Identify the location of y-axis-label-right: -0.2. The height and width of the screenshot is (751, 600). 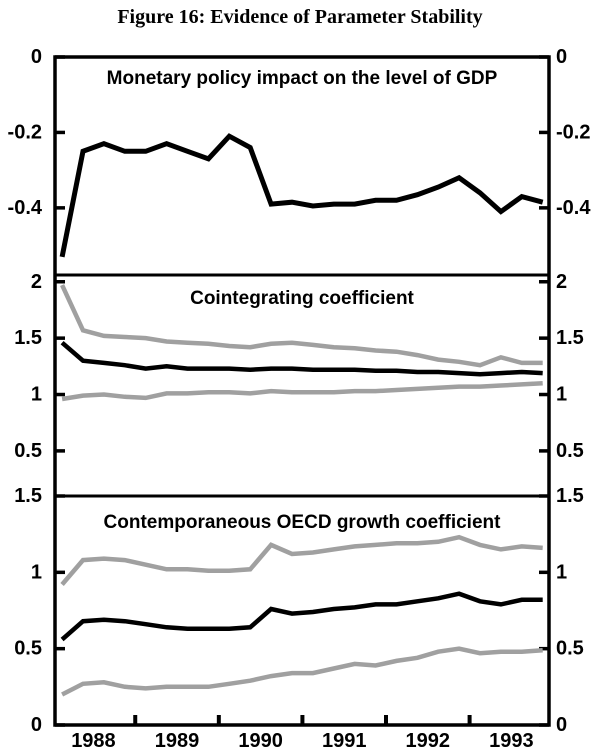
(573, 132).